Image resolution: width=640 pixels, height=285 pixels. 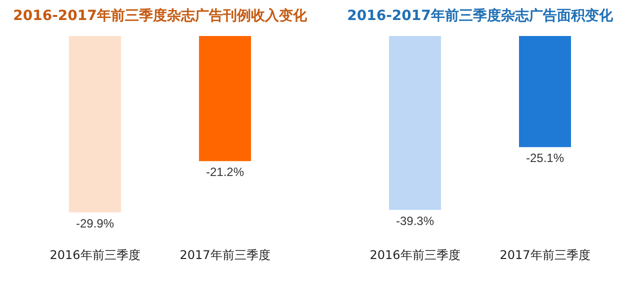 What do you see at coordinates (545, 158) in the screenshot?
I see `data-label: -25.1%` at bounding box center [545, 158].